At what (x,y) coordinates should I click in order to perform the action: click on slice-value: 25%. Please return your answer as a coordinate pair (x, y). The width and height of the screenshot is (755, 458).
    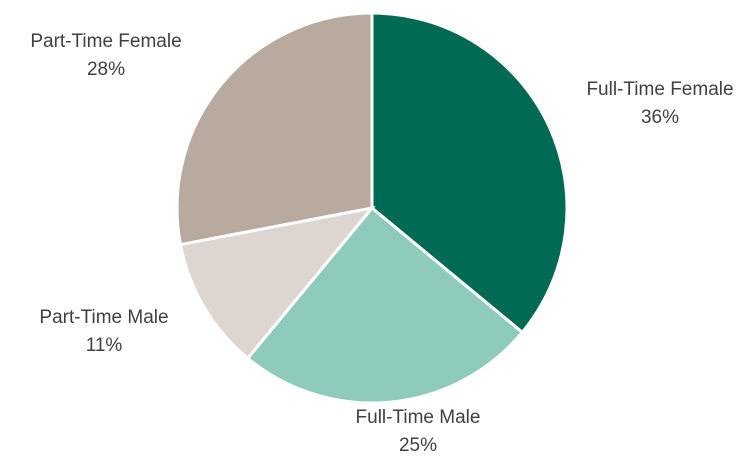
    Looking at the image, I should click on (418, 445).